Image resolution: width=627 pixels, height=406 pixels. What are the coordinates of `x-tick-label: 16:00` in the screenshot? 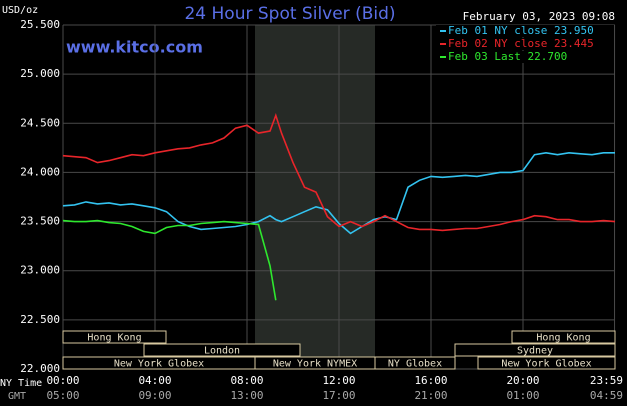 It's located at (430, 380).